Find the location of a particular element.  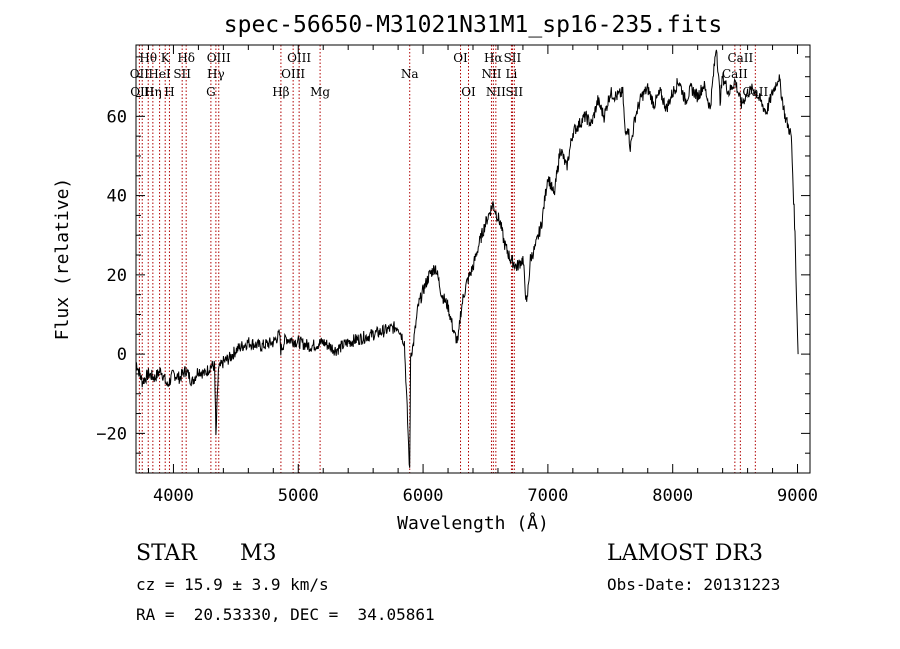

y-tick-label: 0 is located at coordinates (122, 355).